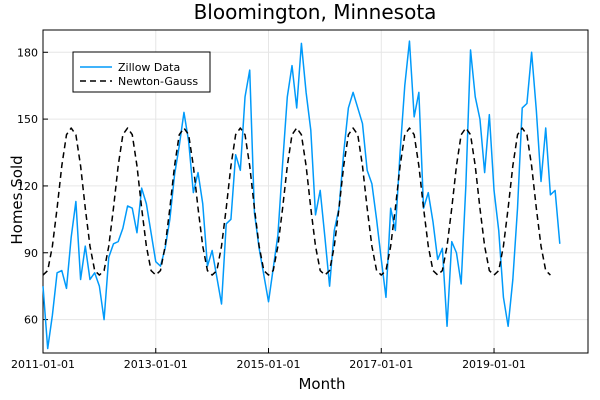 The image size is (600, 400). I want to click on legend: Zillow Data Newton-Gauss, so click(141, 72).